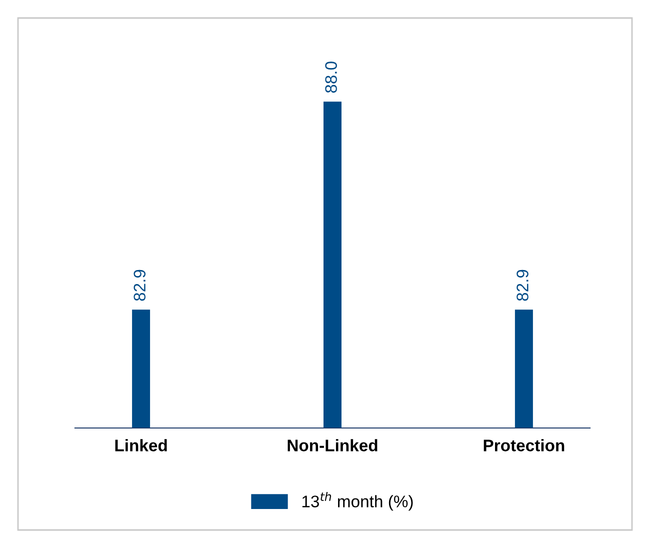  What do you see at coordinates (524, 445) in the screenshot?
I see `x-tick-label: Protection` at bounding box center [524, 445].